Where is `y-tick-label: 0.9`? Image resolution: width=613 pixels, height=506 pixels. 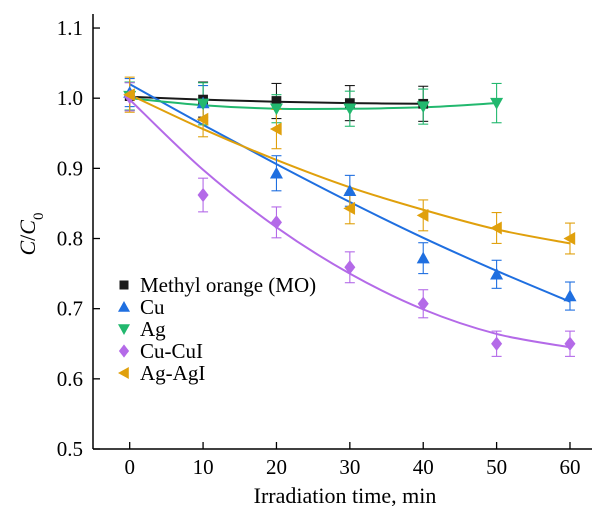 y-tick-label: 0.9 is located at coordinates (70, 168).